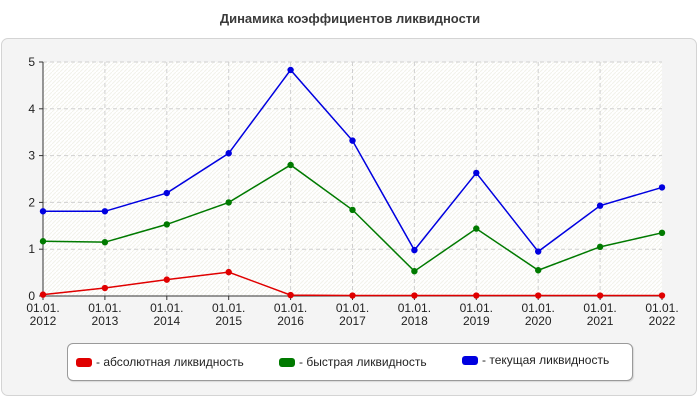  I want to click on legend-swatch-current, so click(470, 360).